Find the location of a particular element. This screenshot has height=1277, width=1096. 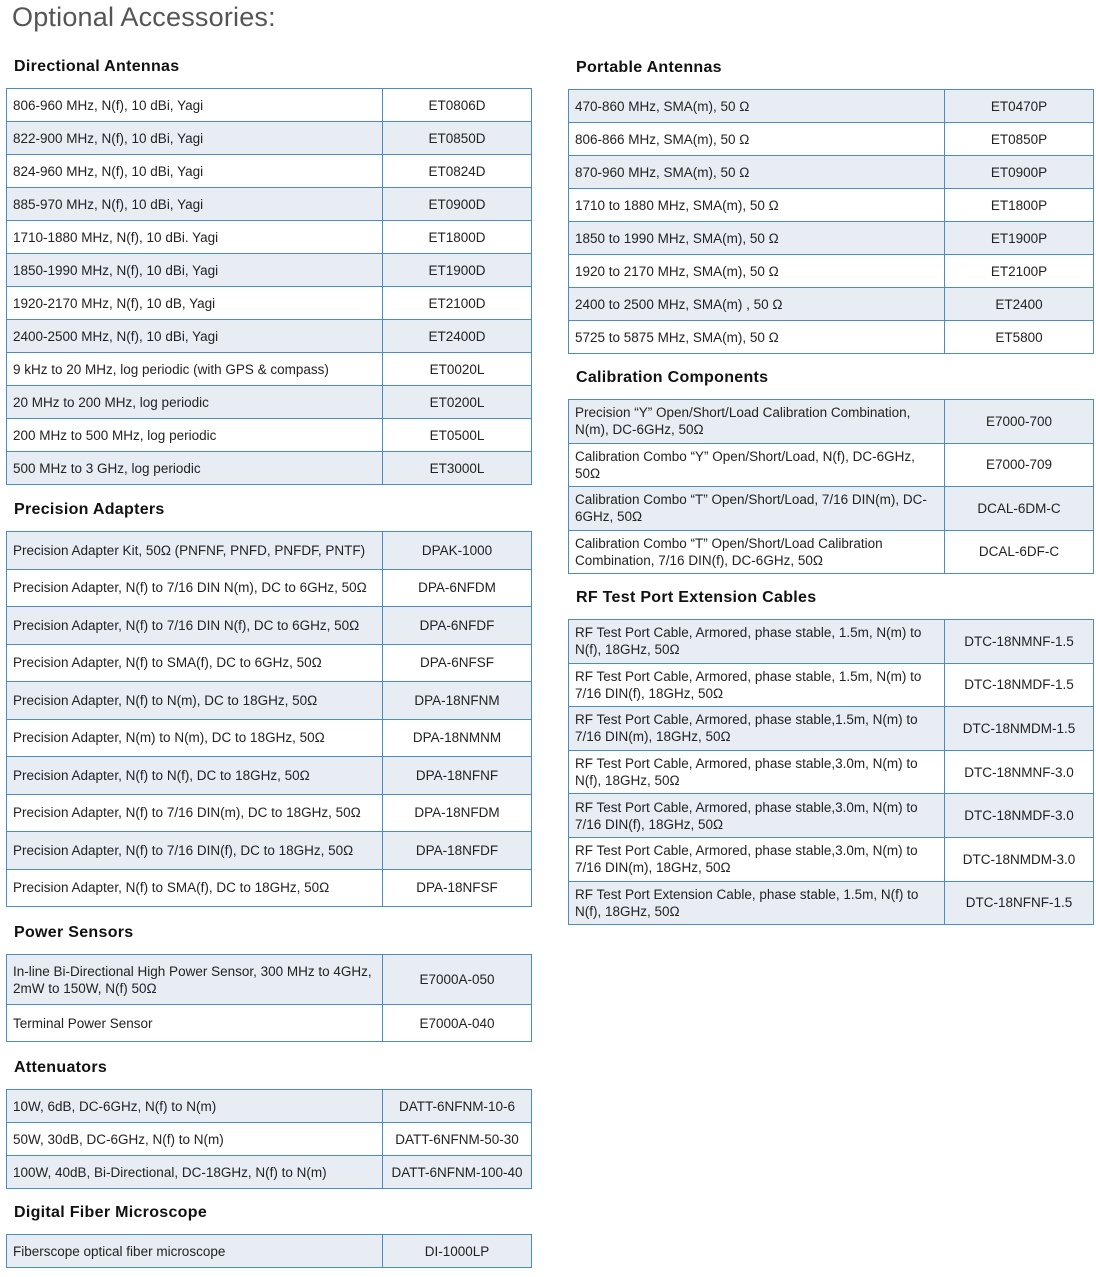

table-row: 1920 to 2170 MHz, SMA(m), 50 Ω ET2100P is located at coordinates (831, 271).